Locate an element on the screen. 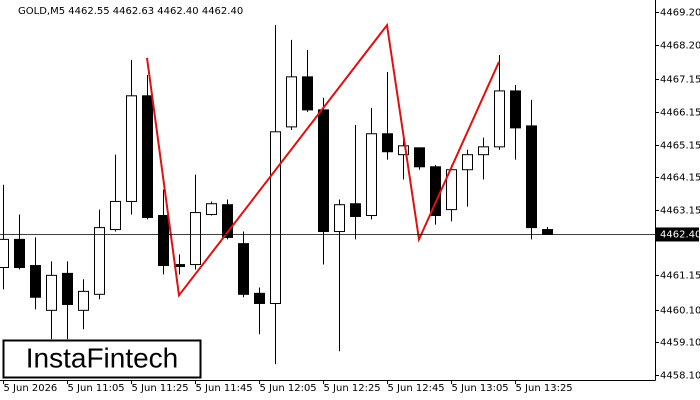 This screenshot has height=400, width=700. current-price-label: 4462.40 is located at coordinates (680, 234).